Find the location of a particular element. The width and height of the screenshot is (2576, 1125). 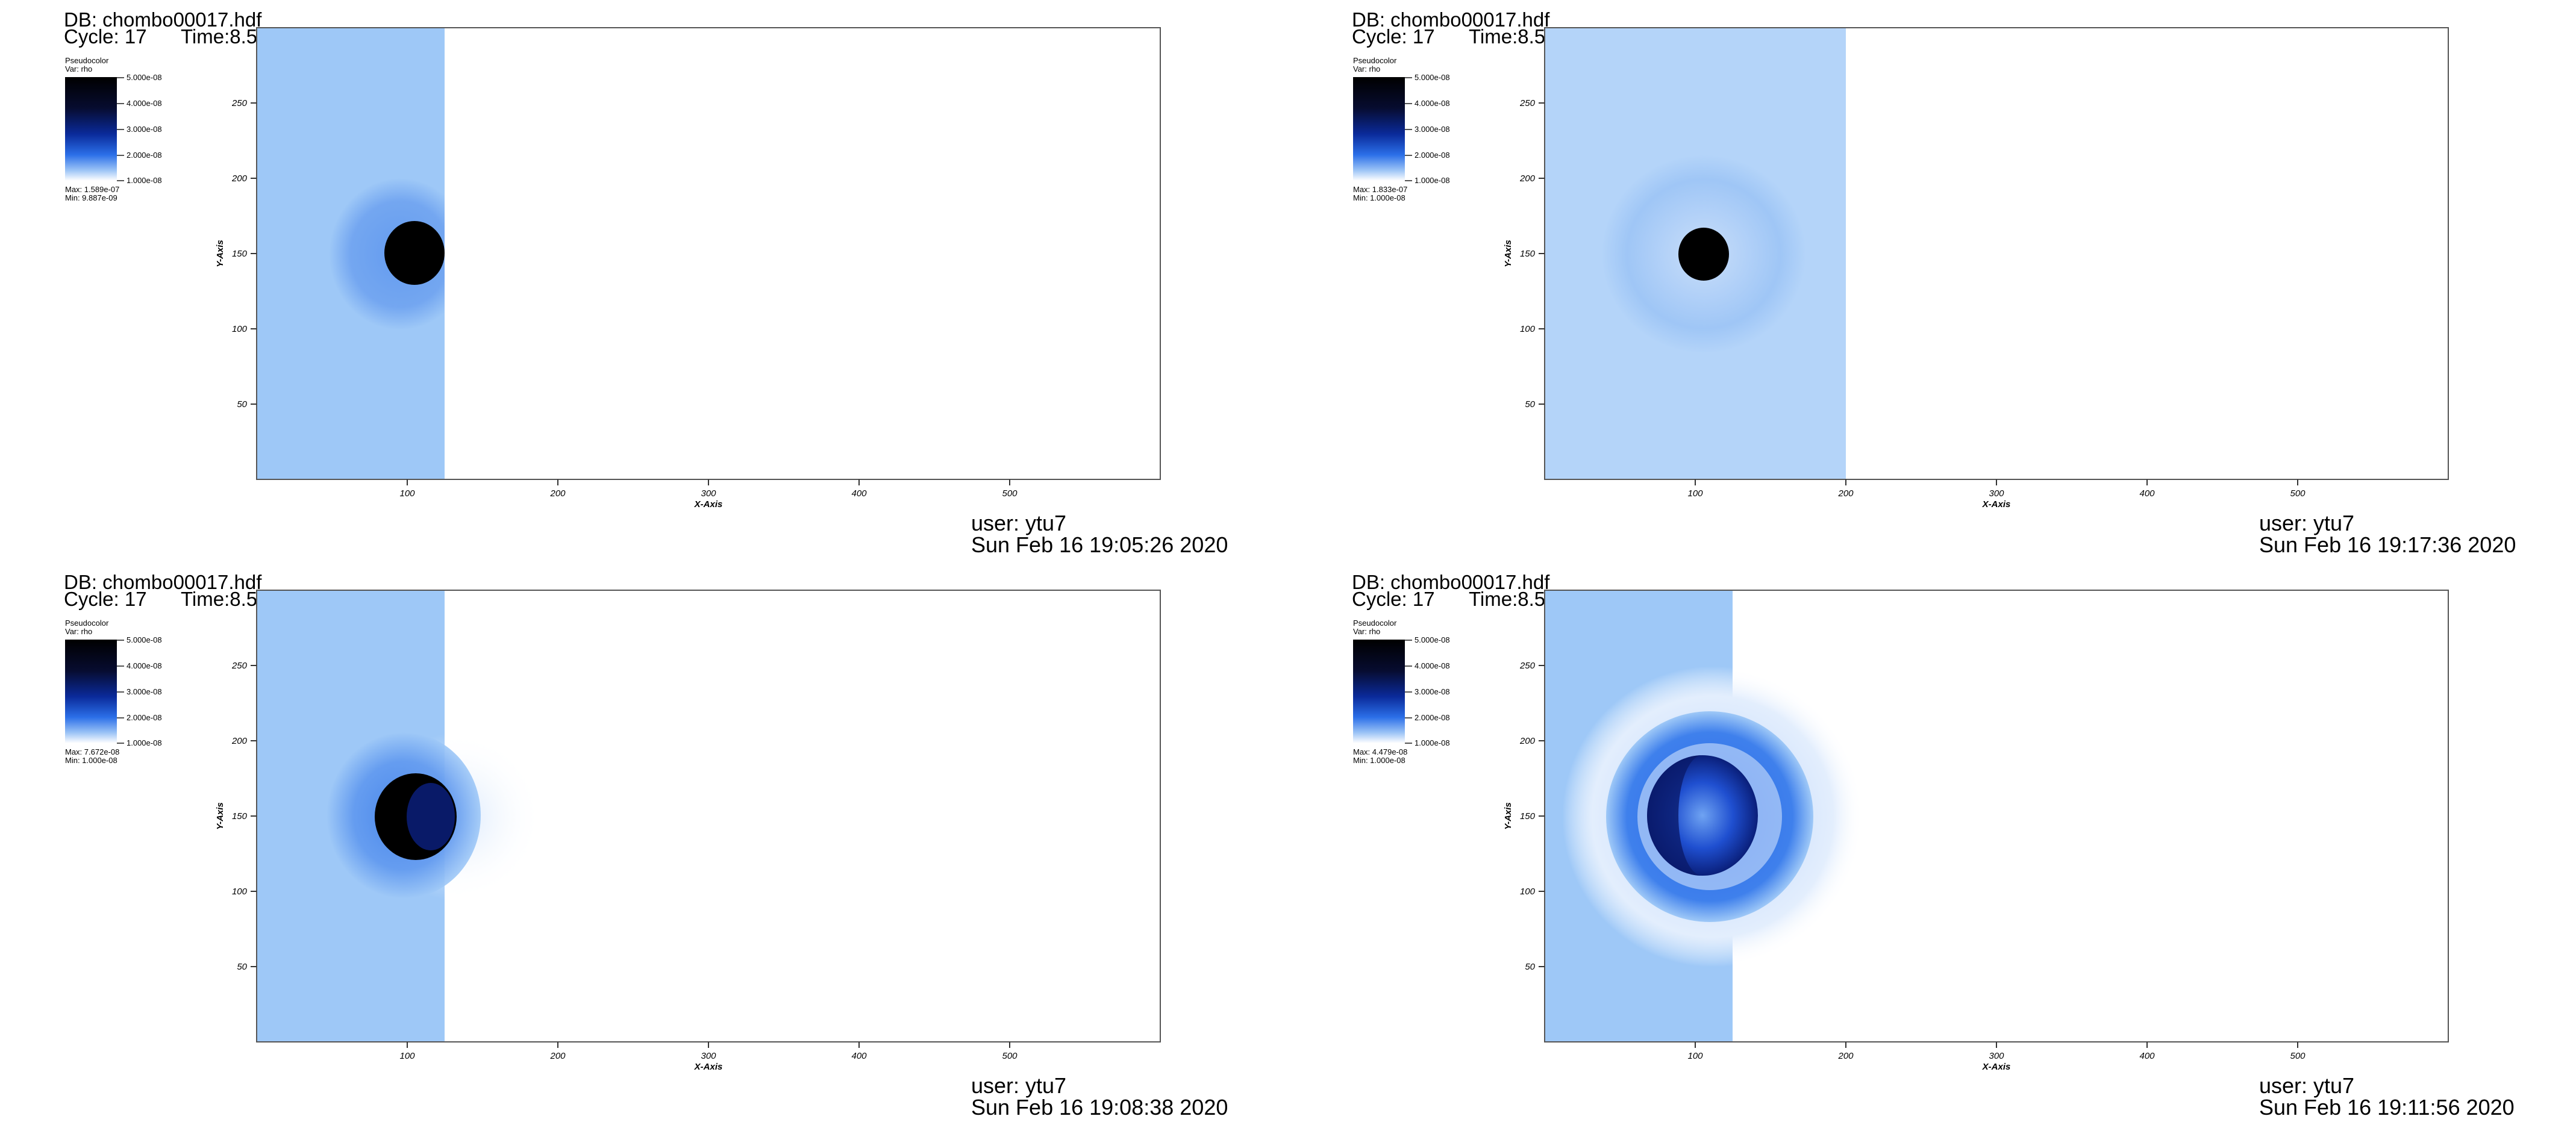

x-tick-label: 400 is located at coordinates (859, 493).